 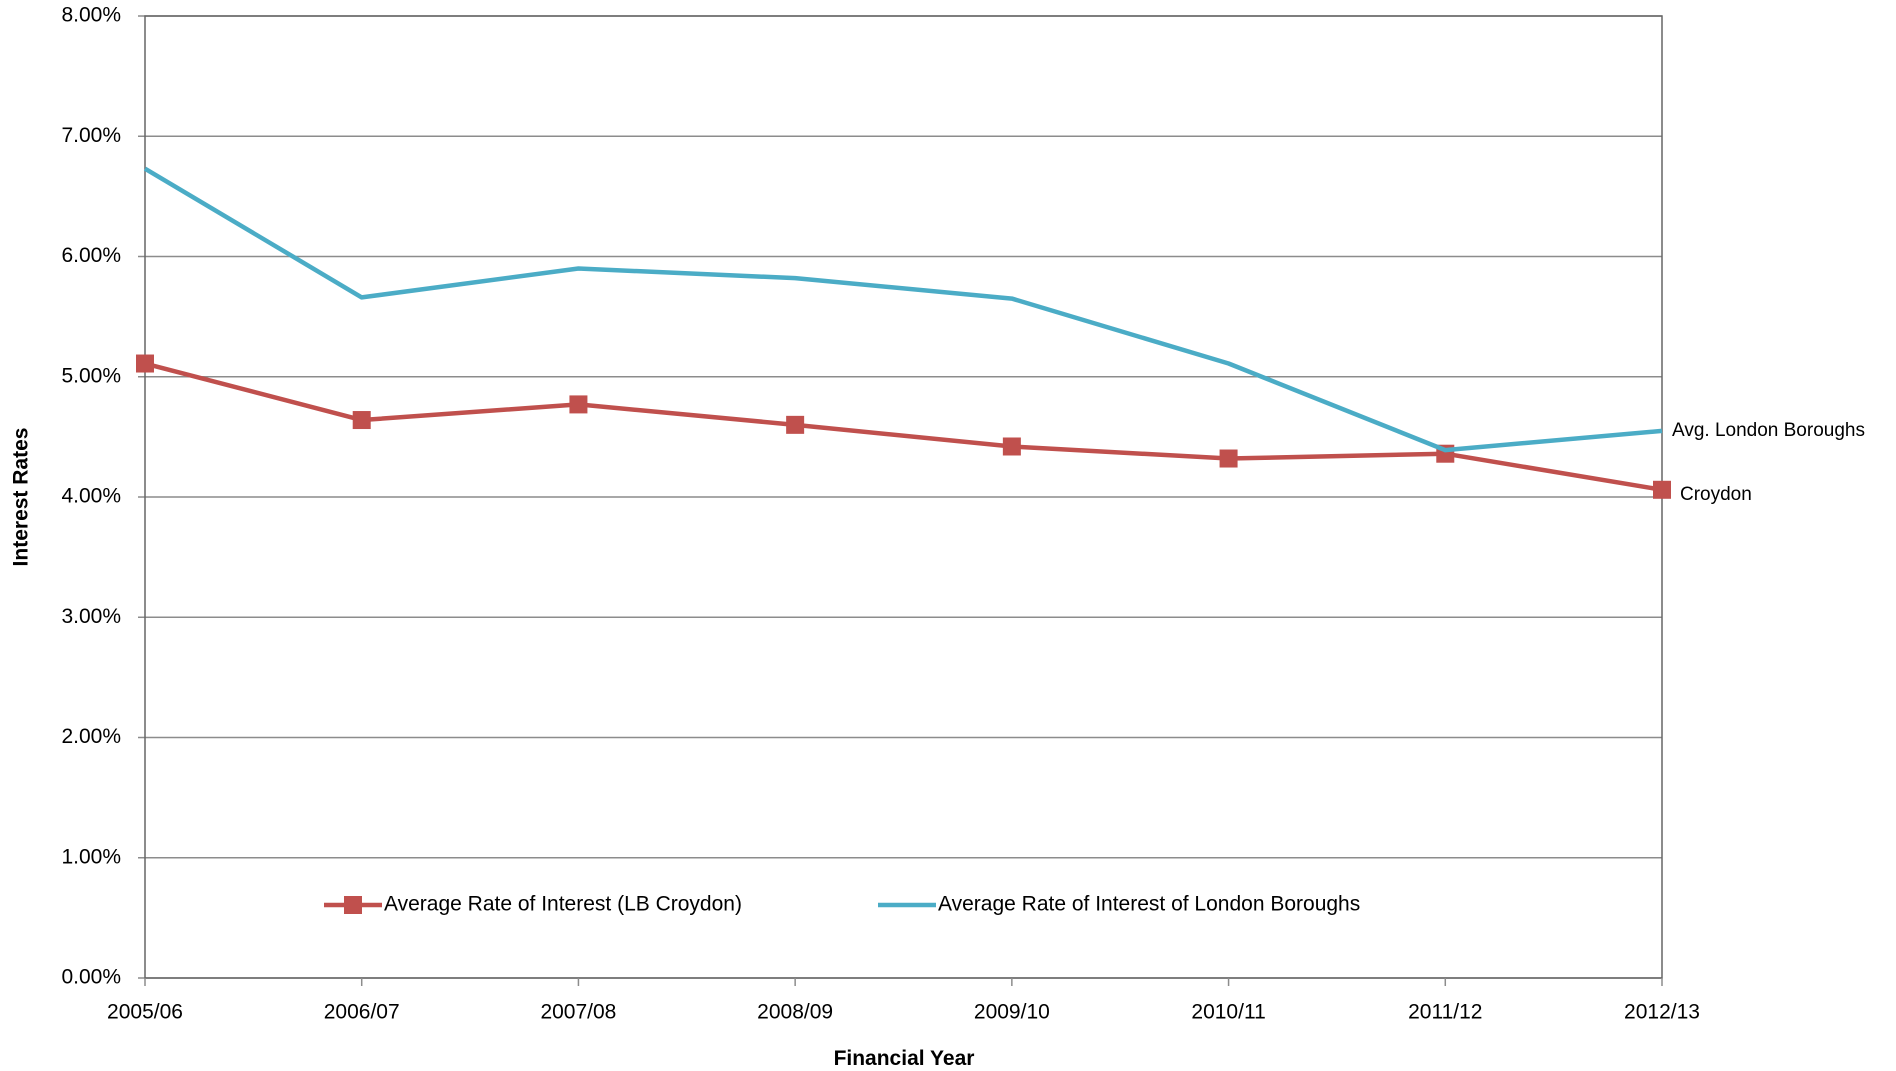 What do you see at coordinates (1768, 430) in the screenshot?
I see `end-label: Avg. London Boroughs` at bounding box center [1768, 430].